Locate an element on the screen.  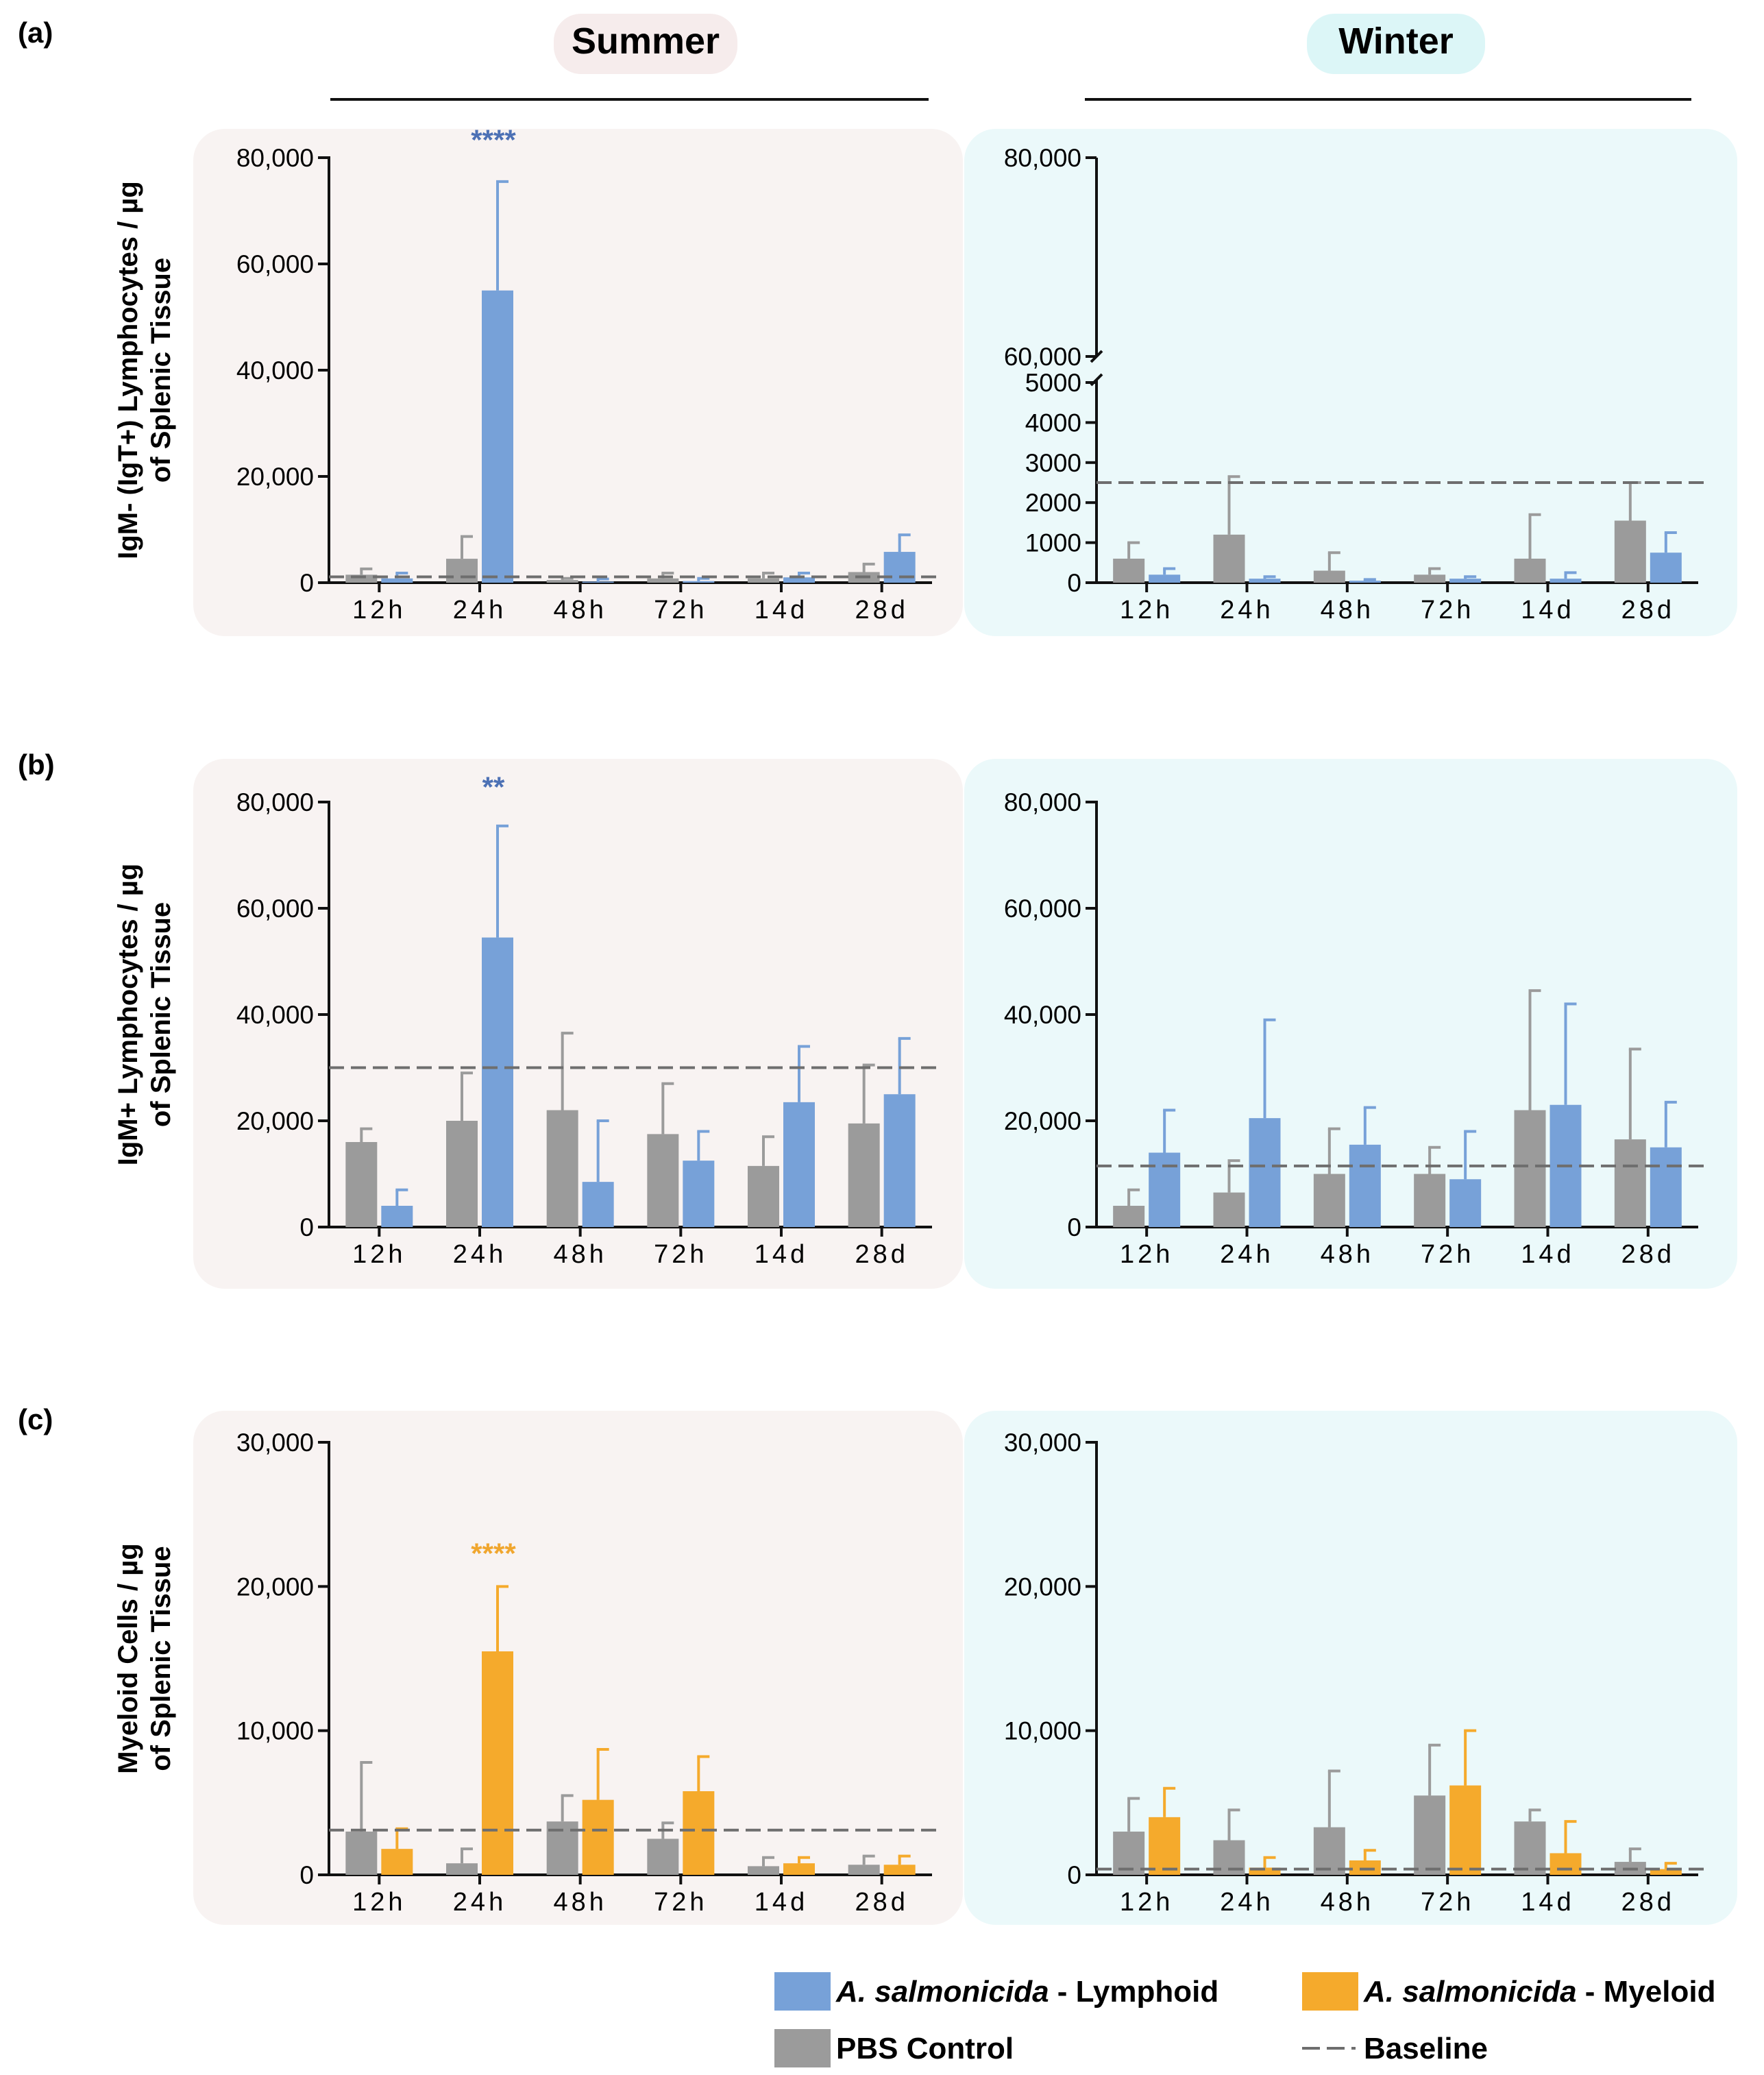
significance-marker: ** is located at coordinates (493, 787).